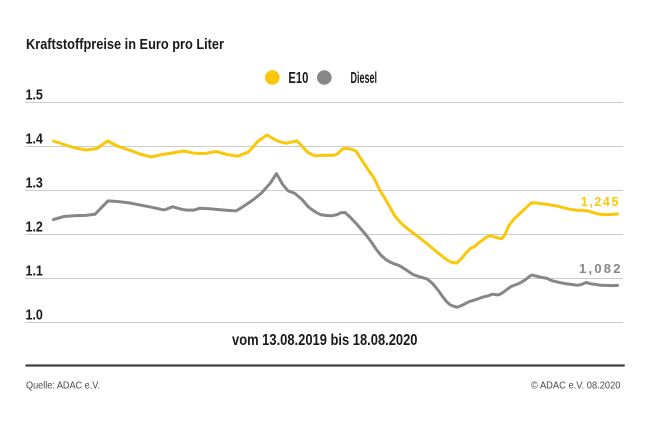  I want to click on svg-text:Kraftstoffpreise in Euro pro L: Kraftstoffpreise in Euro pro Liter, so click(125, 44).